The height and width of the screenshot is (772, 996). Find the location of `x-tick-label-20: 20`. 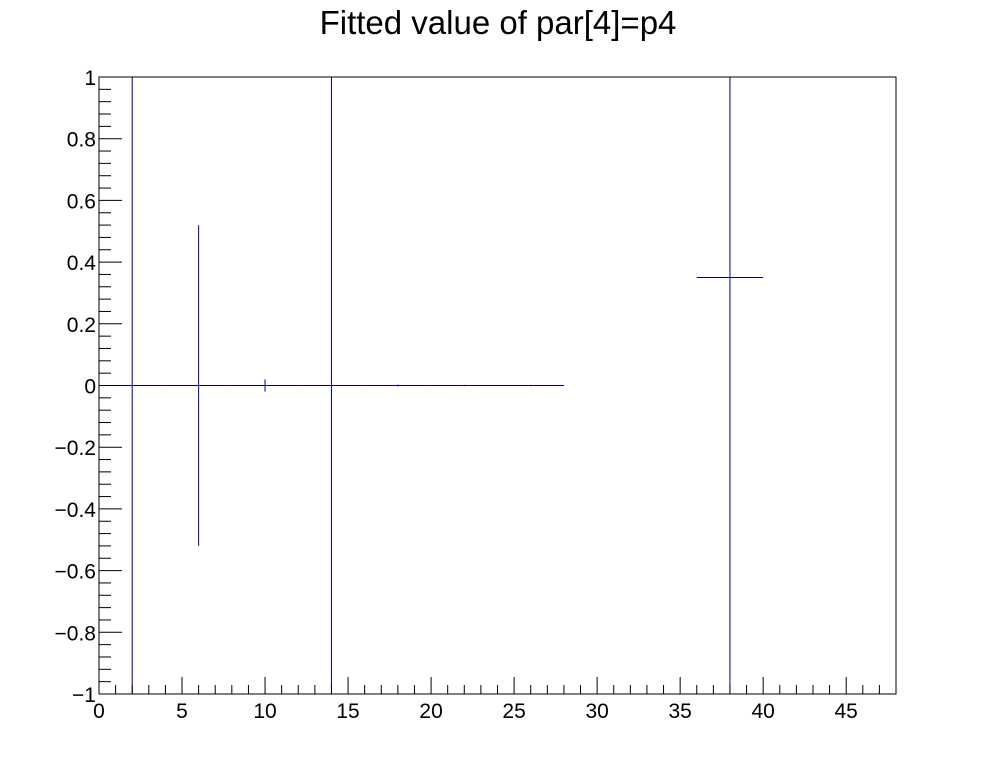

x-tick-label-20: 20 is located at coordinates (430, 711).